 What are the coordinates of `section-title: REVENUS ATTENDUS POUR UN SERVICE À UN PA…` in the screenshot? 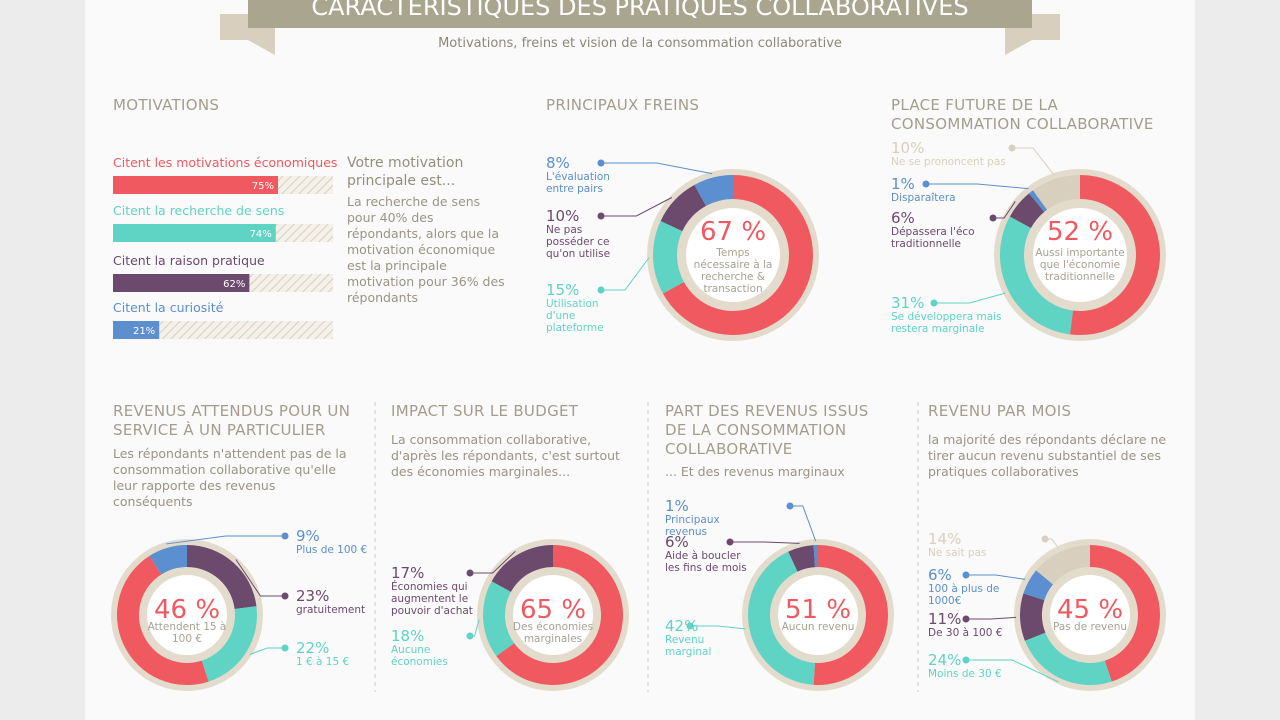 It's located at (232, 420).